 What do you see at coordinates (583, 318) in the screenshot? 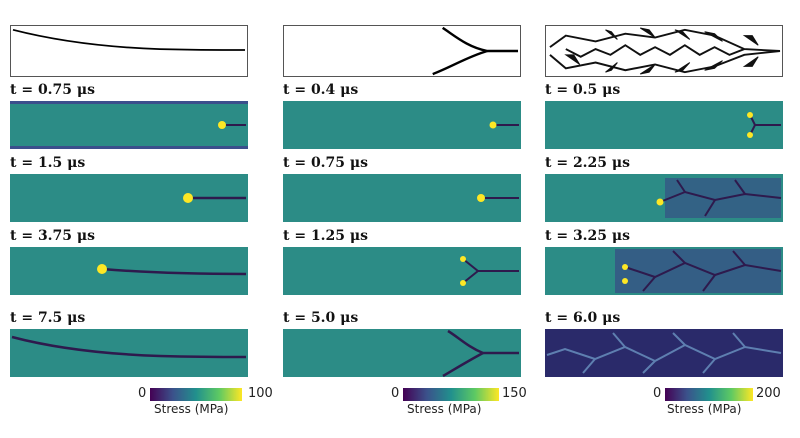
I see `time-label: t = 6.0 μs` at bounding box center [583, 318].